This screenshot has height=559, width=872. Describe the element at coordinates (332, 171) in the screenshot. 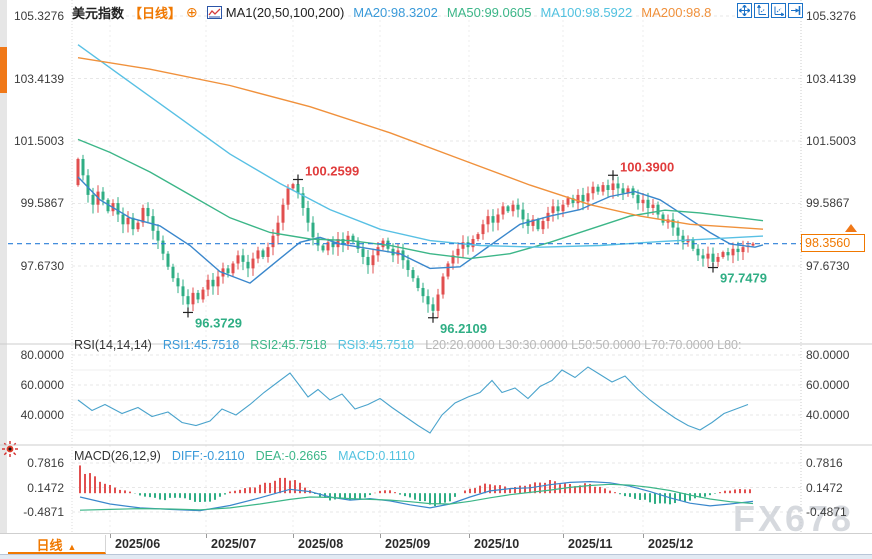

I see `extreme-price-annotation: 100.2599` at that location.